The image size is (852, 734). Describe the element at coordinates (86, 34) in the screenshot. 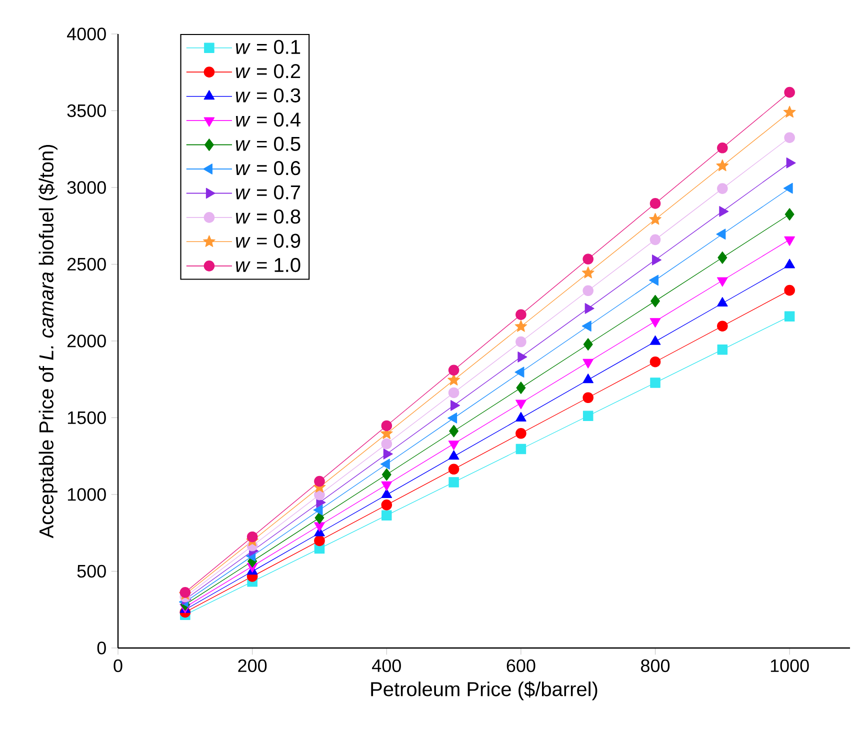

I see `y-tick-label: 4000` at that location.